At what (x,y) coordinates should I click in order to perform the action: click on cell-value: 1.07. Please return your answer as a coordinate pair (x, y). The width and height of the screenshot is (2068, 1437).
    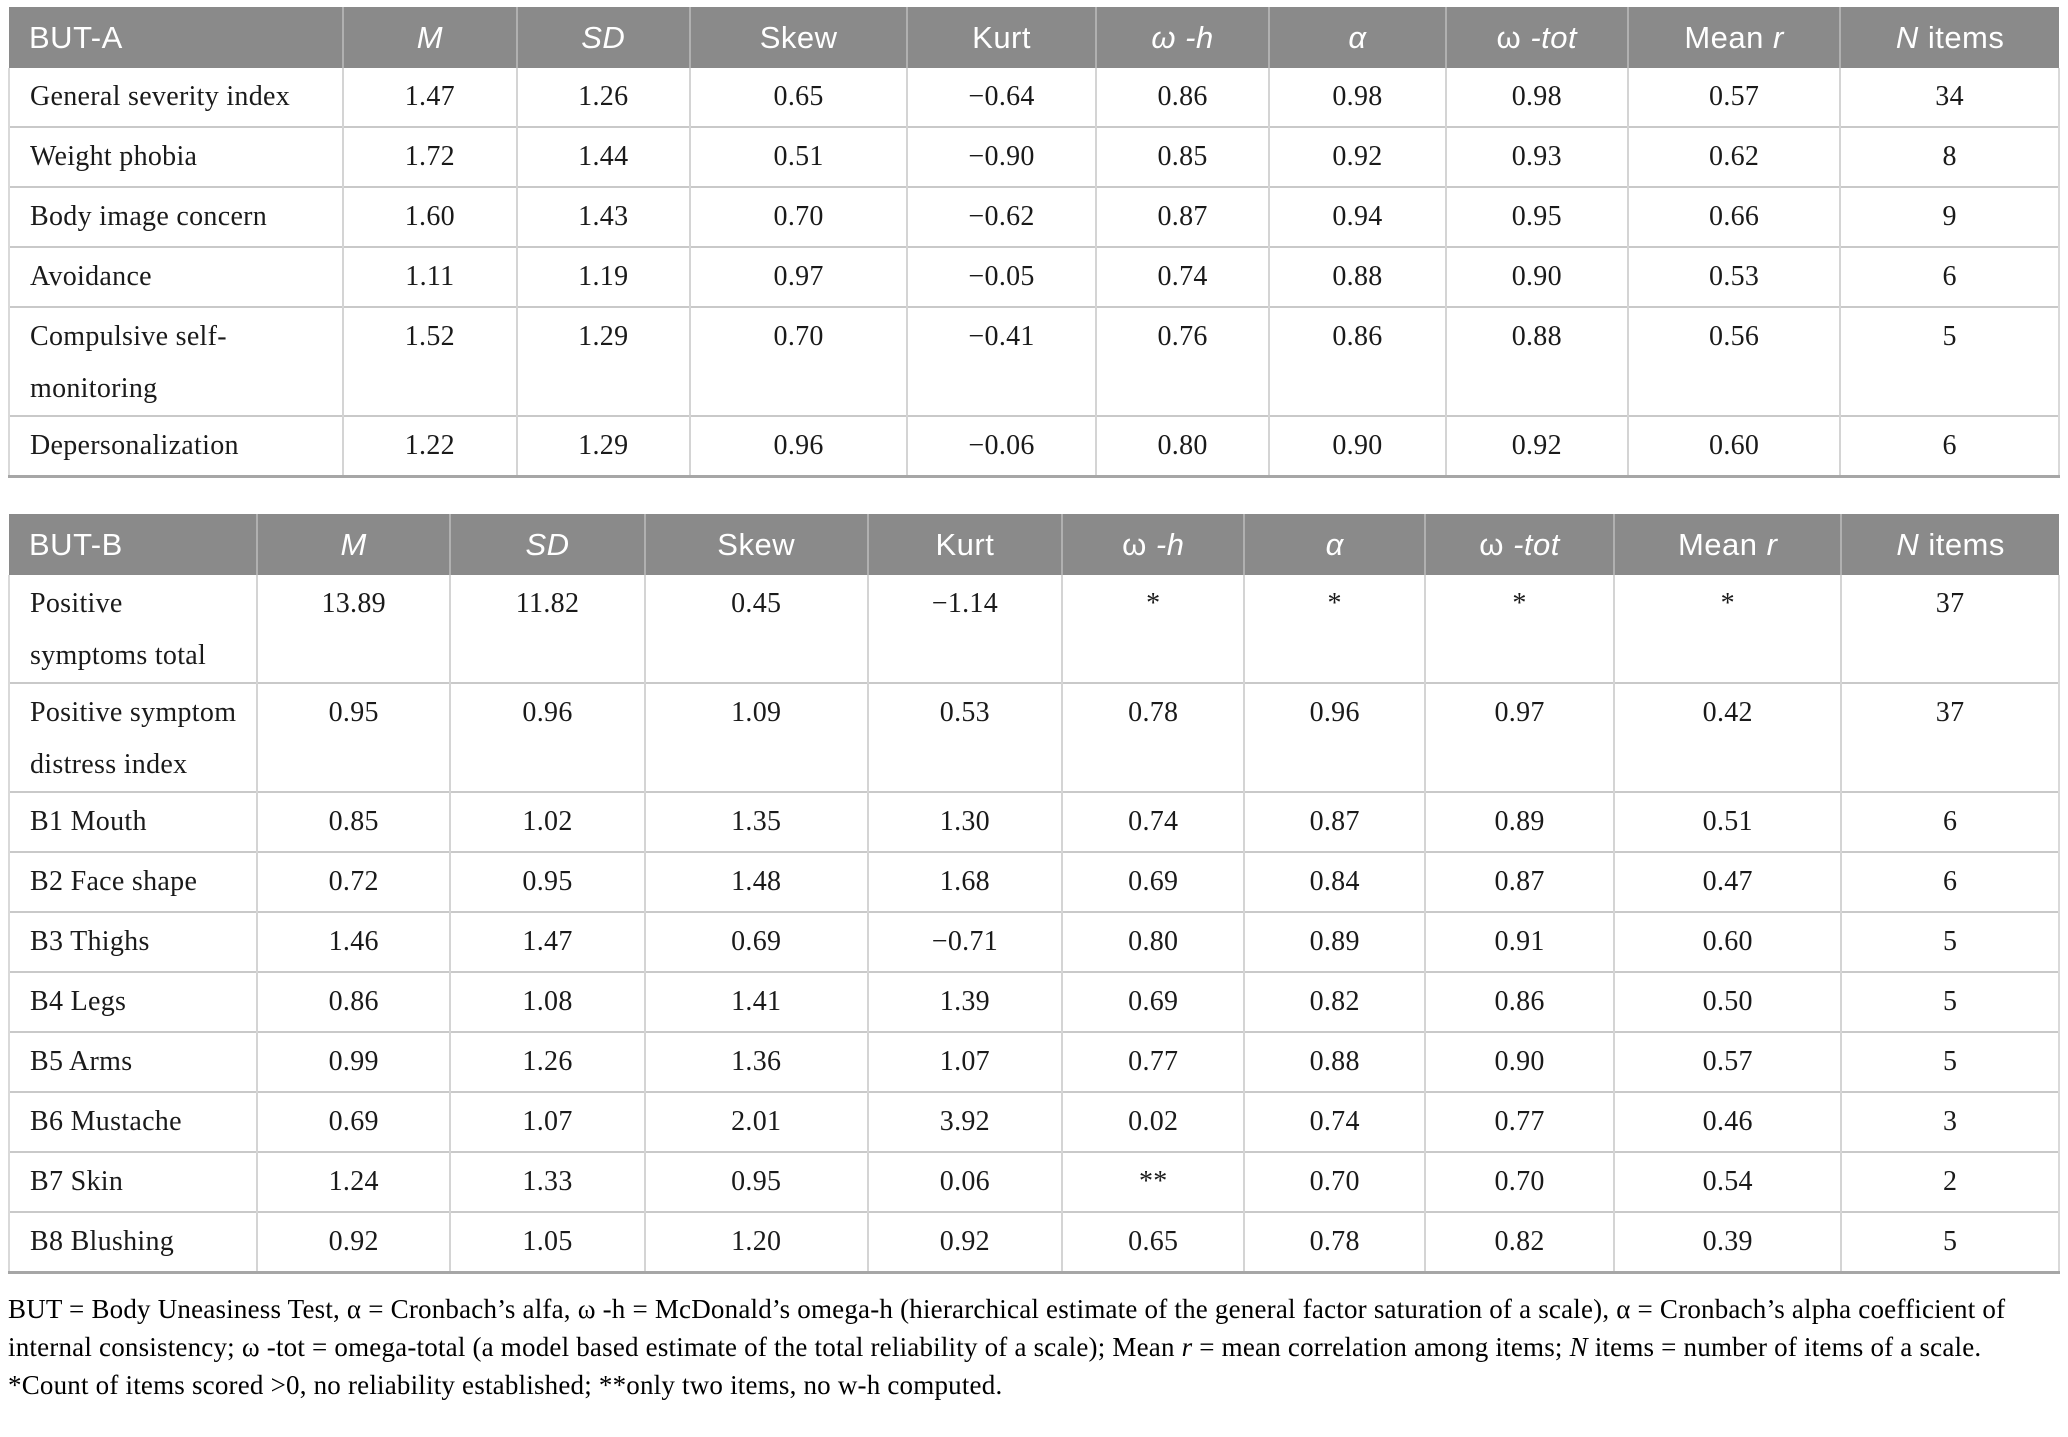
    Looking at the image, I should click on (547, 1121).